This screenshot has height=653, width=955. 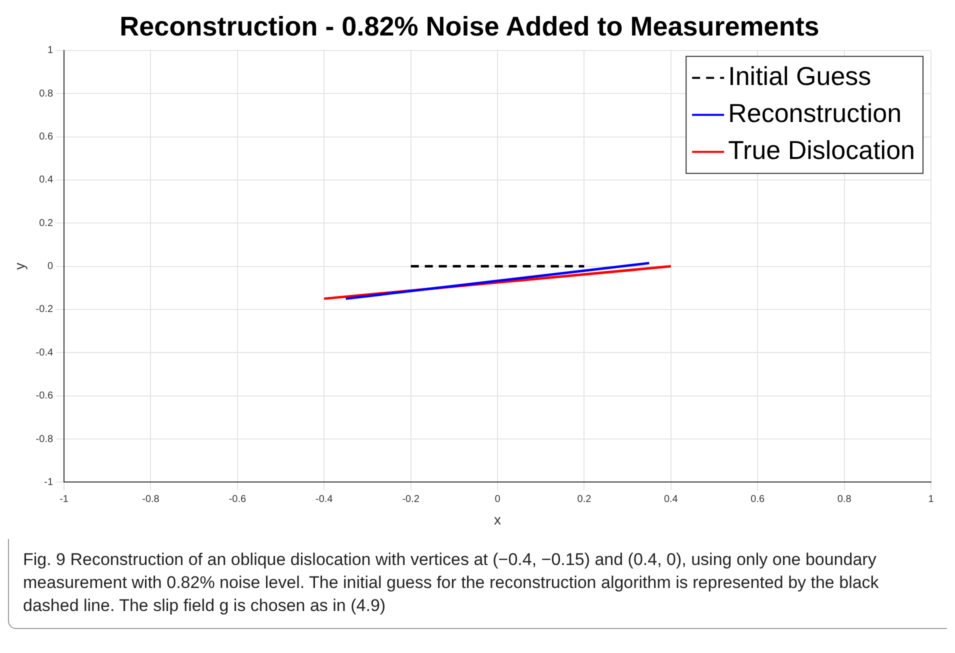 What do you see at coordinates (411, 499) in the screenshot?
I see `x-tick-label: -0.2` at bounding box center [411, 499].